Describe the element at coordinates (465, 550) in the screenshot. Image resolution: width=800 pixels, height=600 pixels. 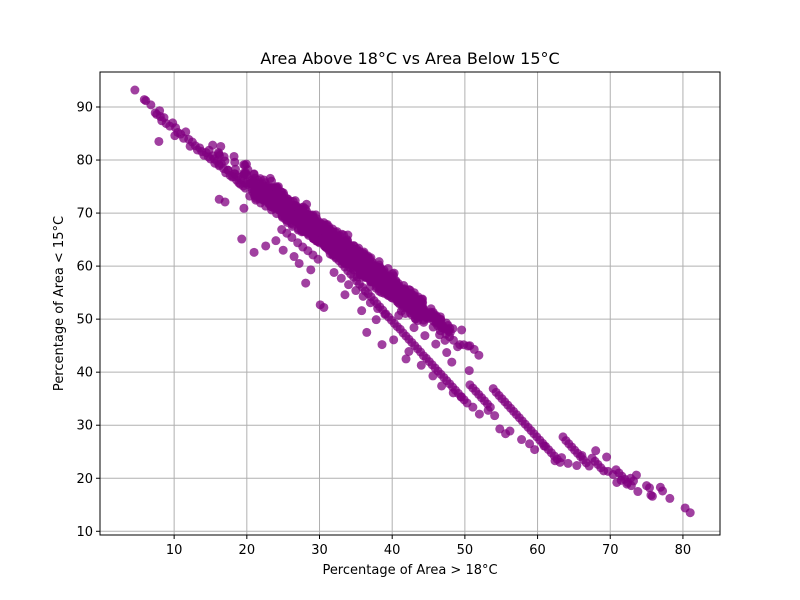
I see `x-tick-label: 50` at that location.